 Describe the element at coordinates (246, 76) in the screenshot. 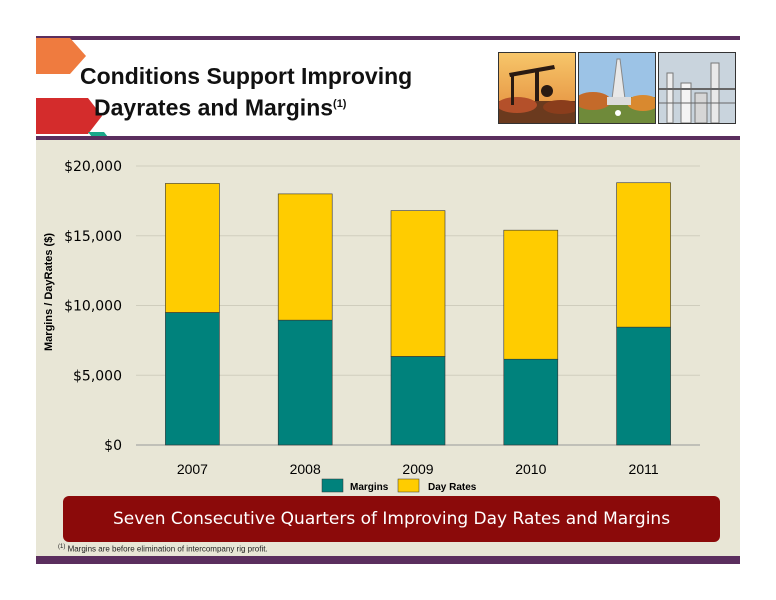

I see `title-line-1: Conditions Support Improving` at that location.